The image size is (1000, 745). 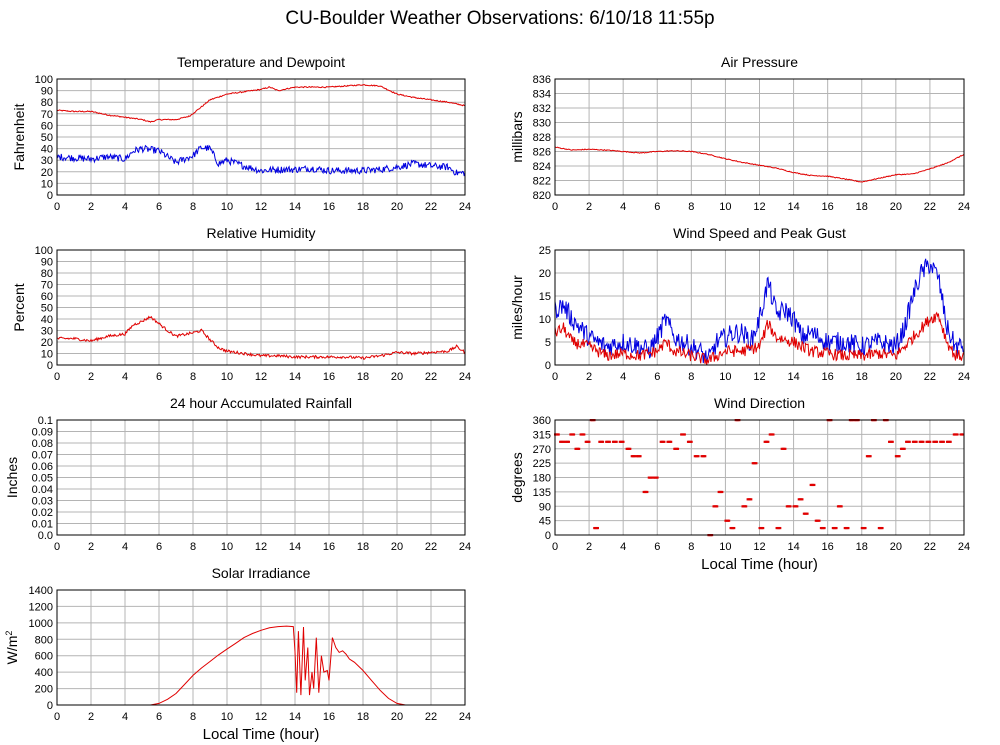 I want to click on direction-ylabel: degrees, so click(x=517, y=477).